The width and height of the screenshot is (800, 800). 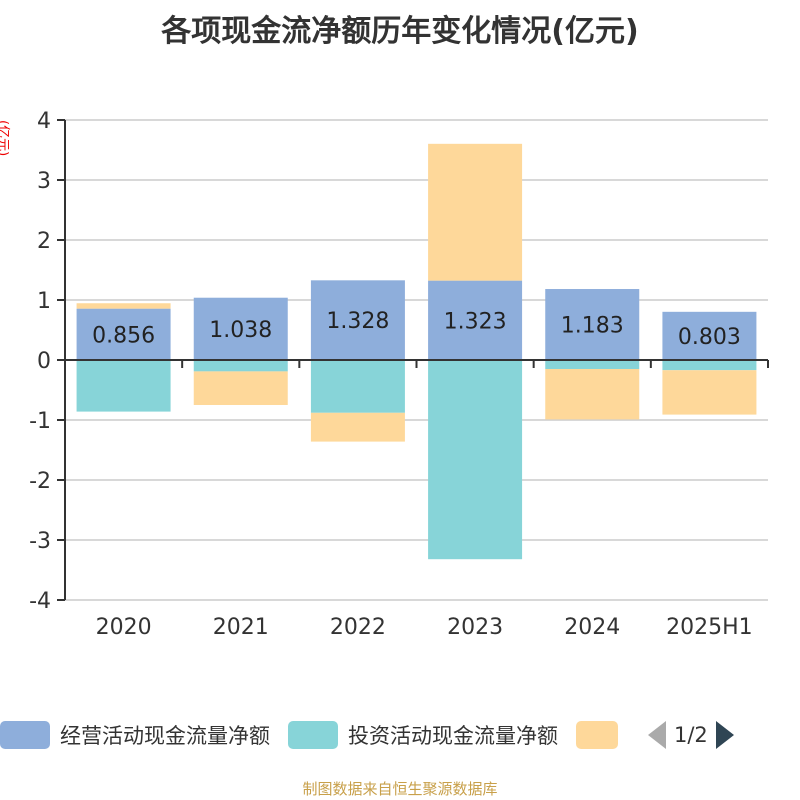 What do you see at coordinates (44, 361) in the screenshot?
I see `y-tick-label: 0` at bounding box center [44, 361].